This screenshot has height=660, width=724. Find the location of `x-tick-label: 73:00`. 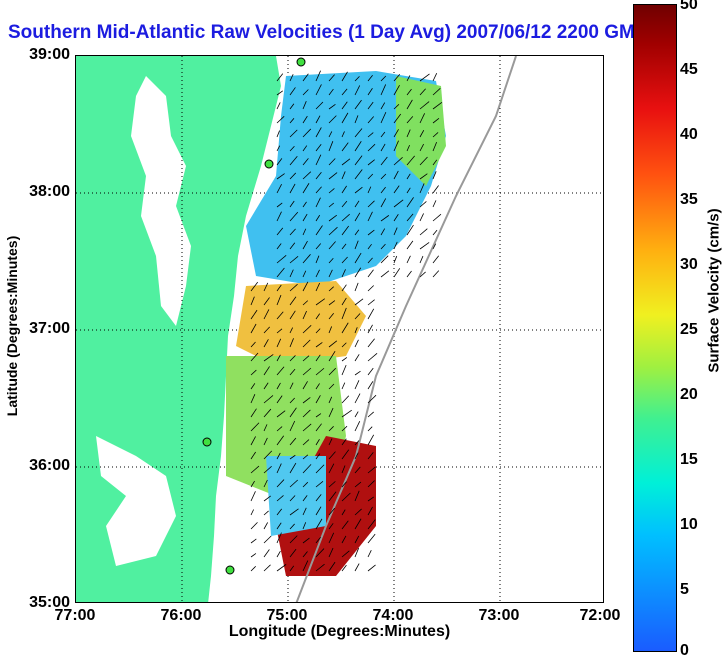

x-tick-label: 73:00 is located at coordinates (499, 615).